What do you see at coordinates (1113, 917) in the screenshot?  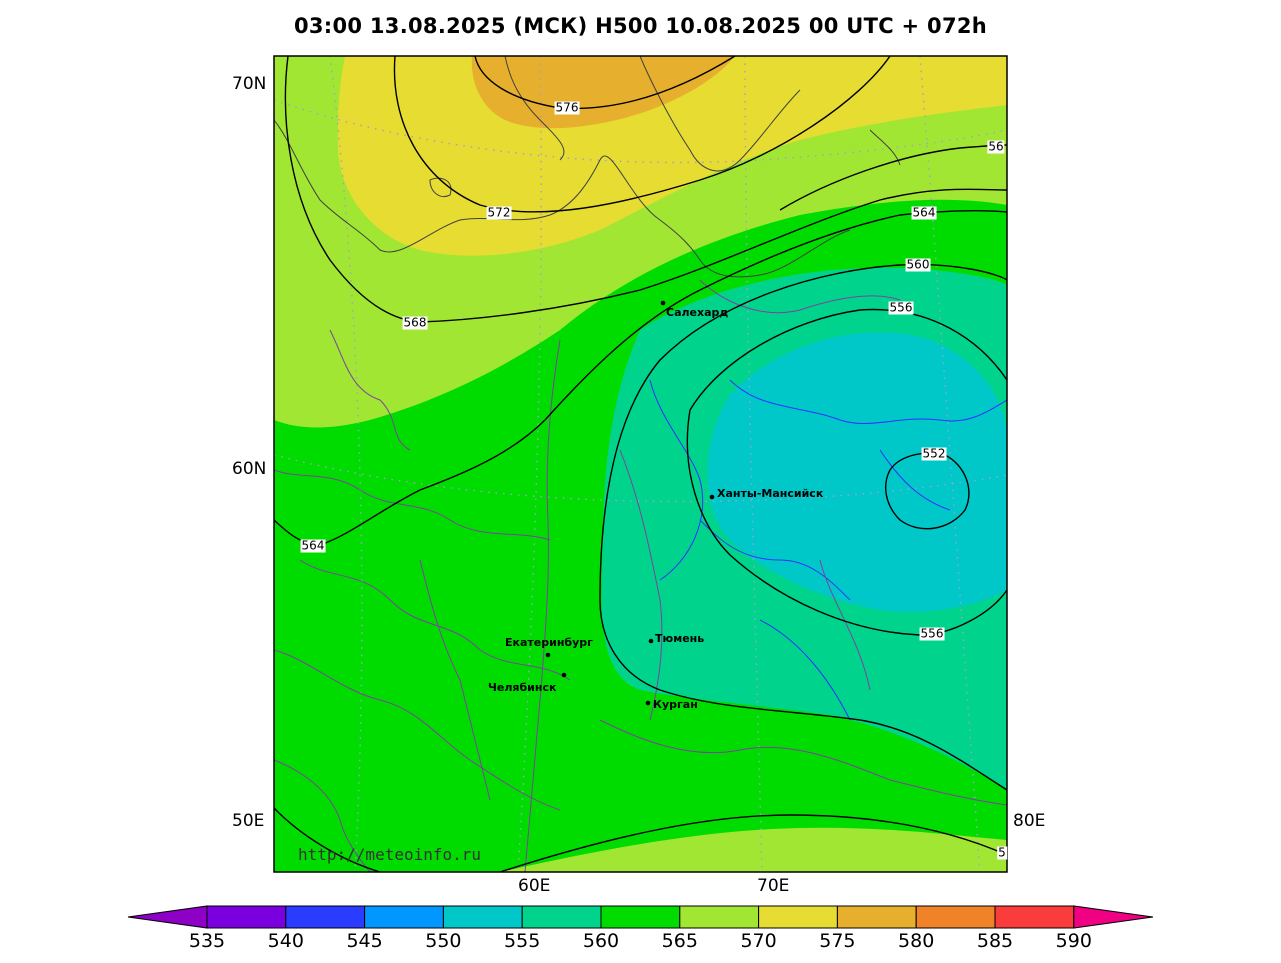 I see `colorbar-arrow-high` at bounding box center [1113, 917].